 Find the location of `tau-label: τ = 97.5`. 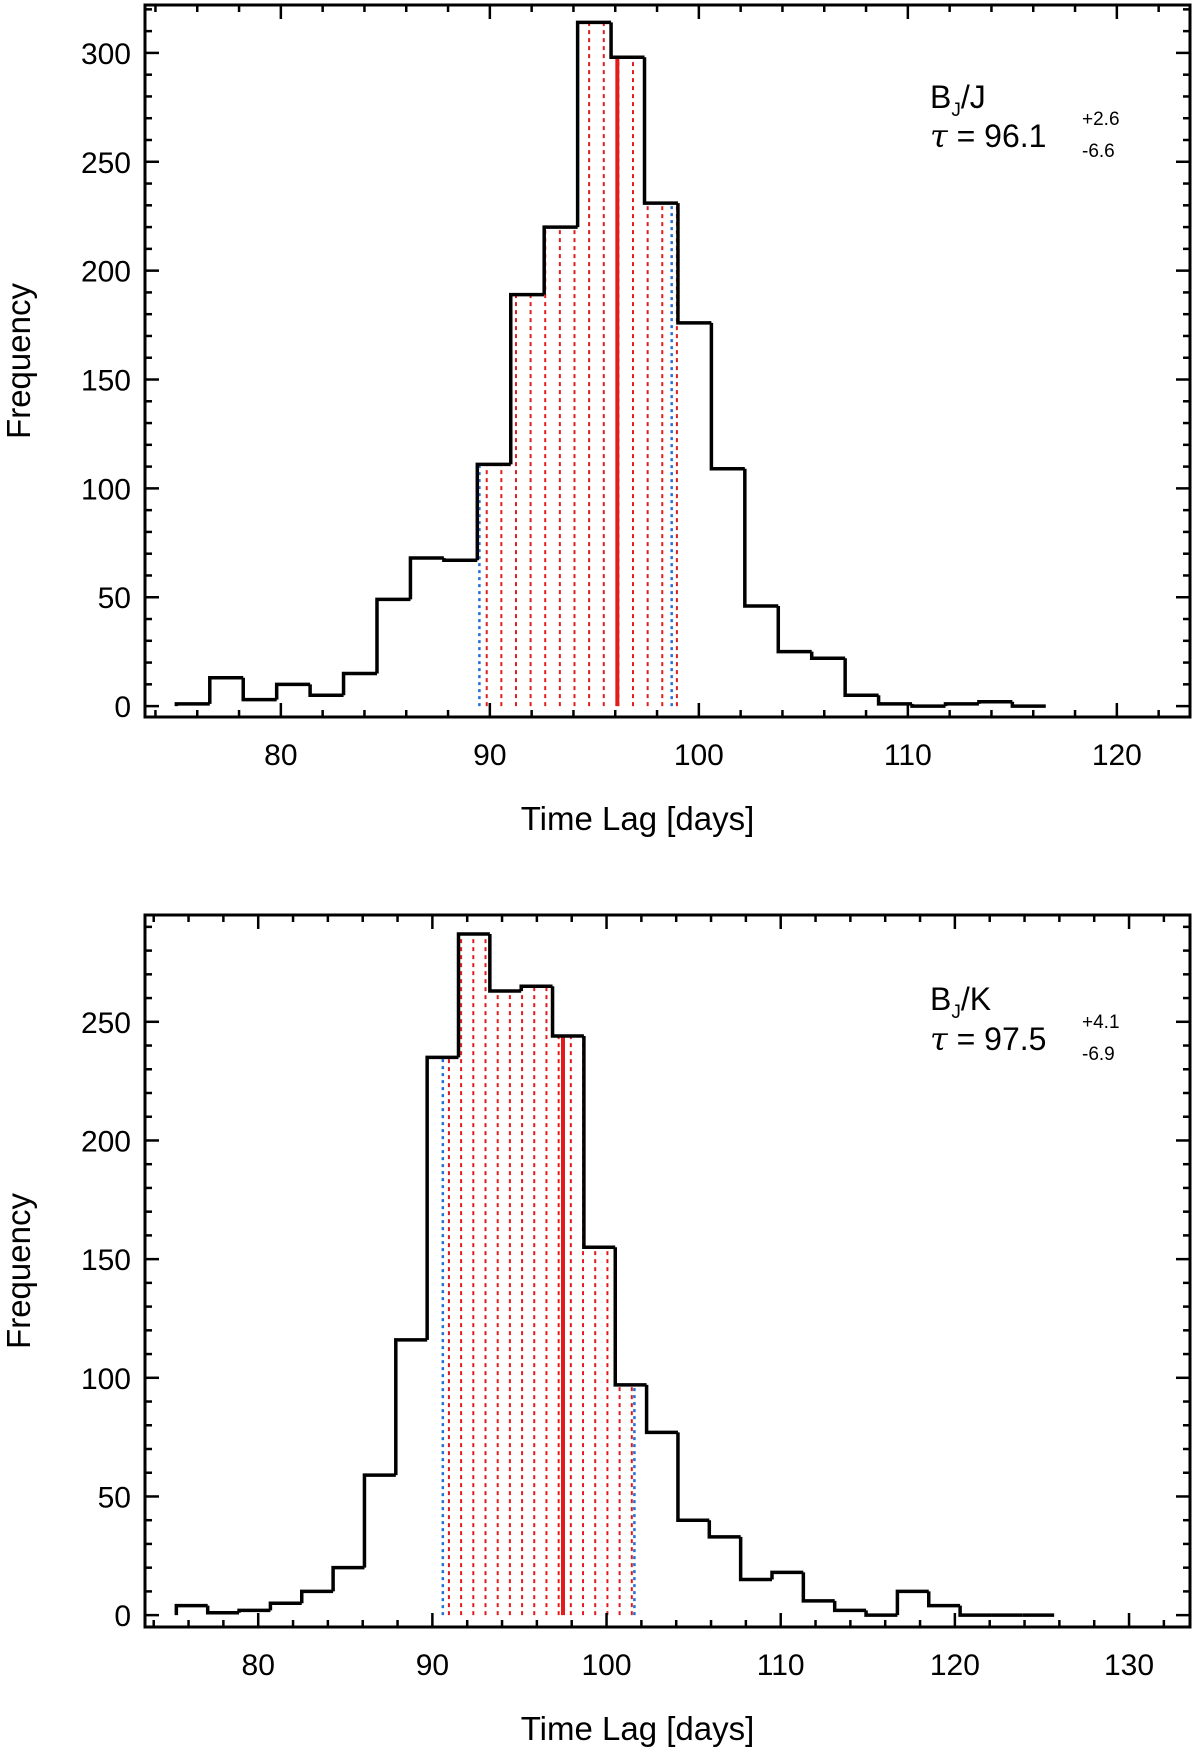

tau-label: τ = 97.5 is located at coordinates (988, 1039).